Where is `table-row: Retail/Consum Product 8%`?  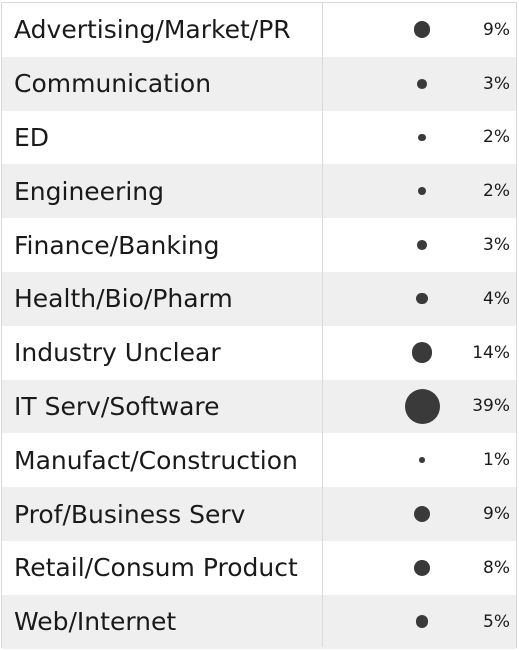 table-row: Retail/Consum Product 8% is located at coordinates (259, 568).